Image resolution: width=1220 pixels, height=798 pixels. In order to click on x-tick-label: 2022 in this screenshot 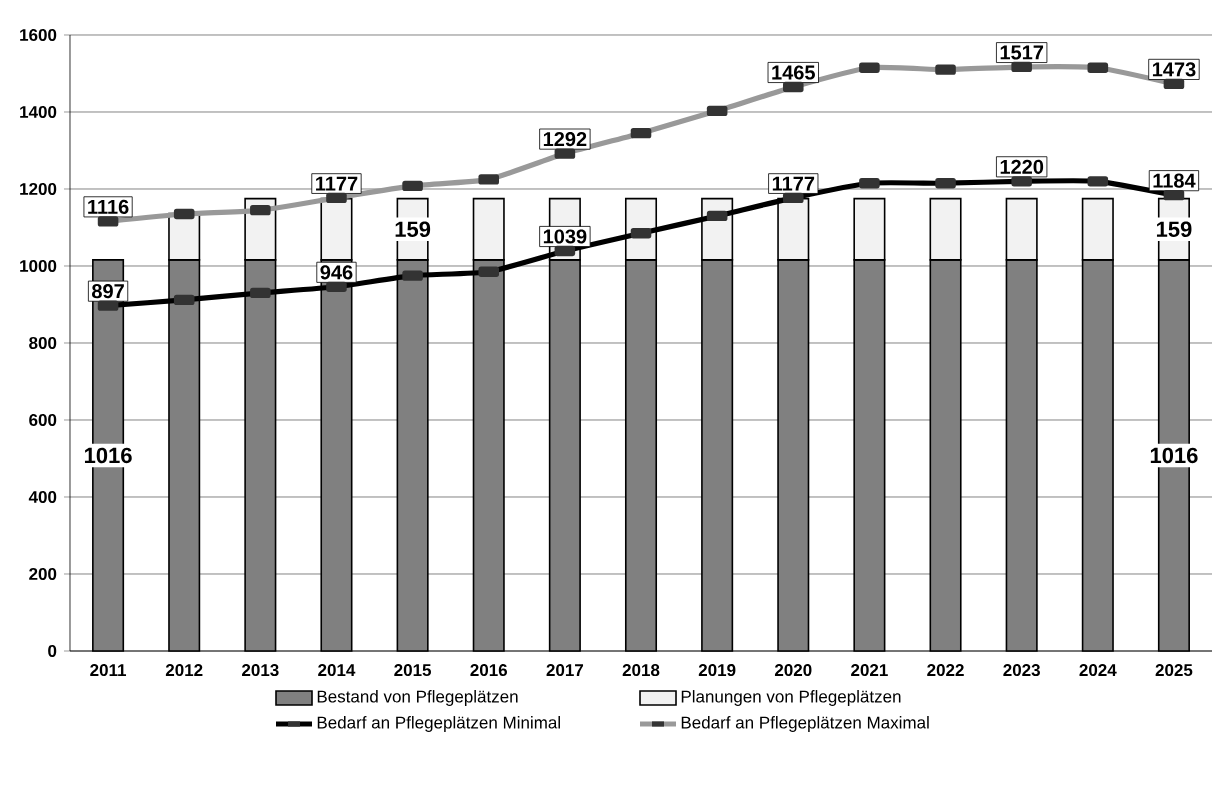, I will do `click(945, 670)`.